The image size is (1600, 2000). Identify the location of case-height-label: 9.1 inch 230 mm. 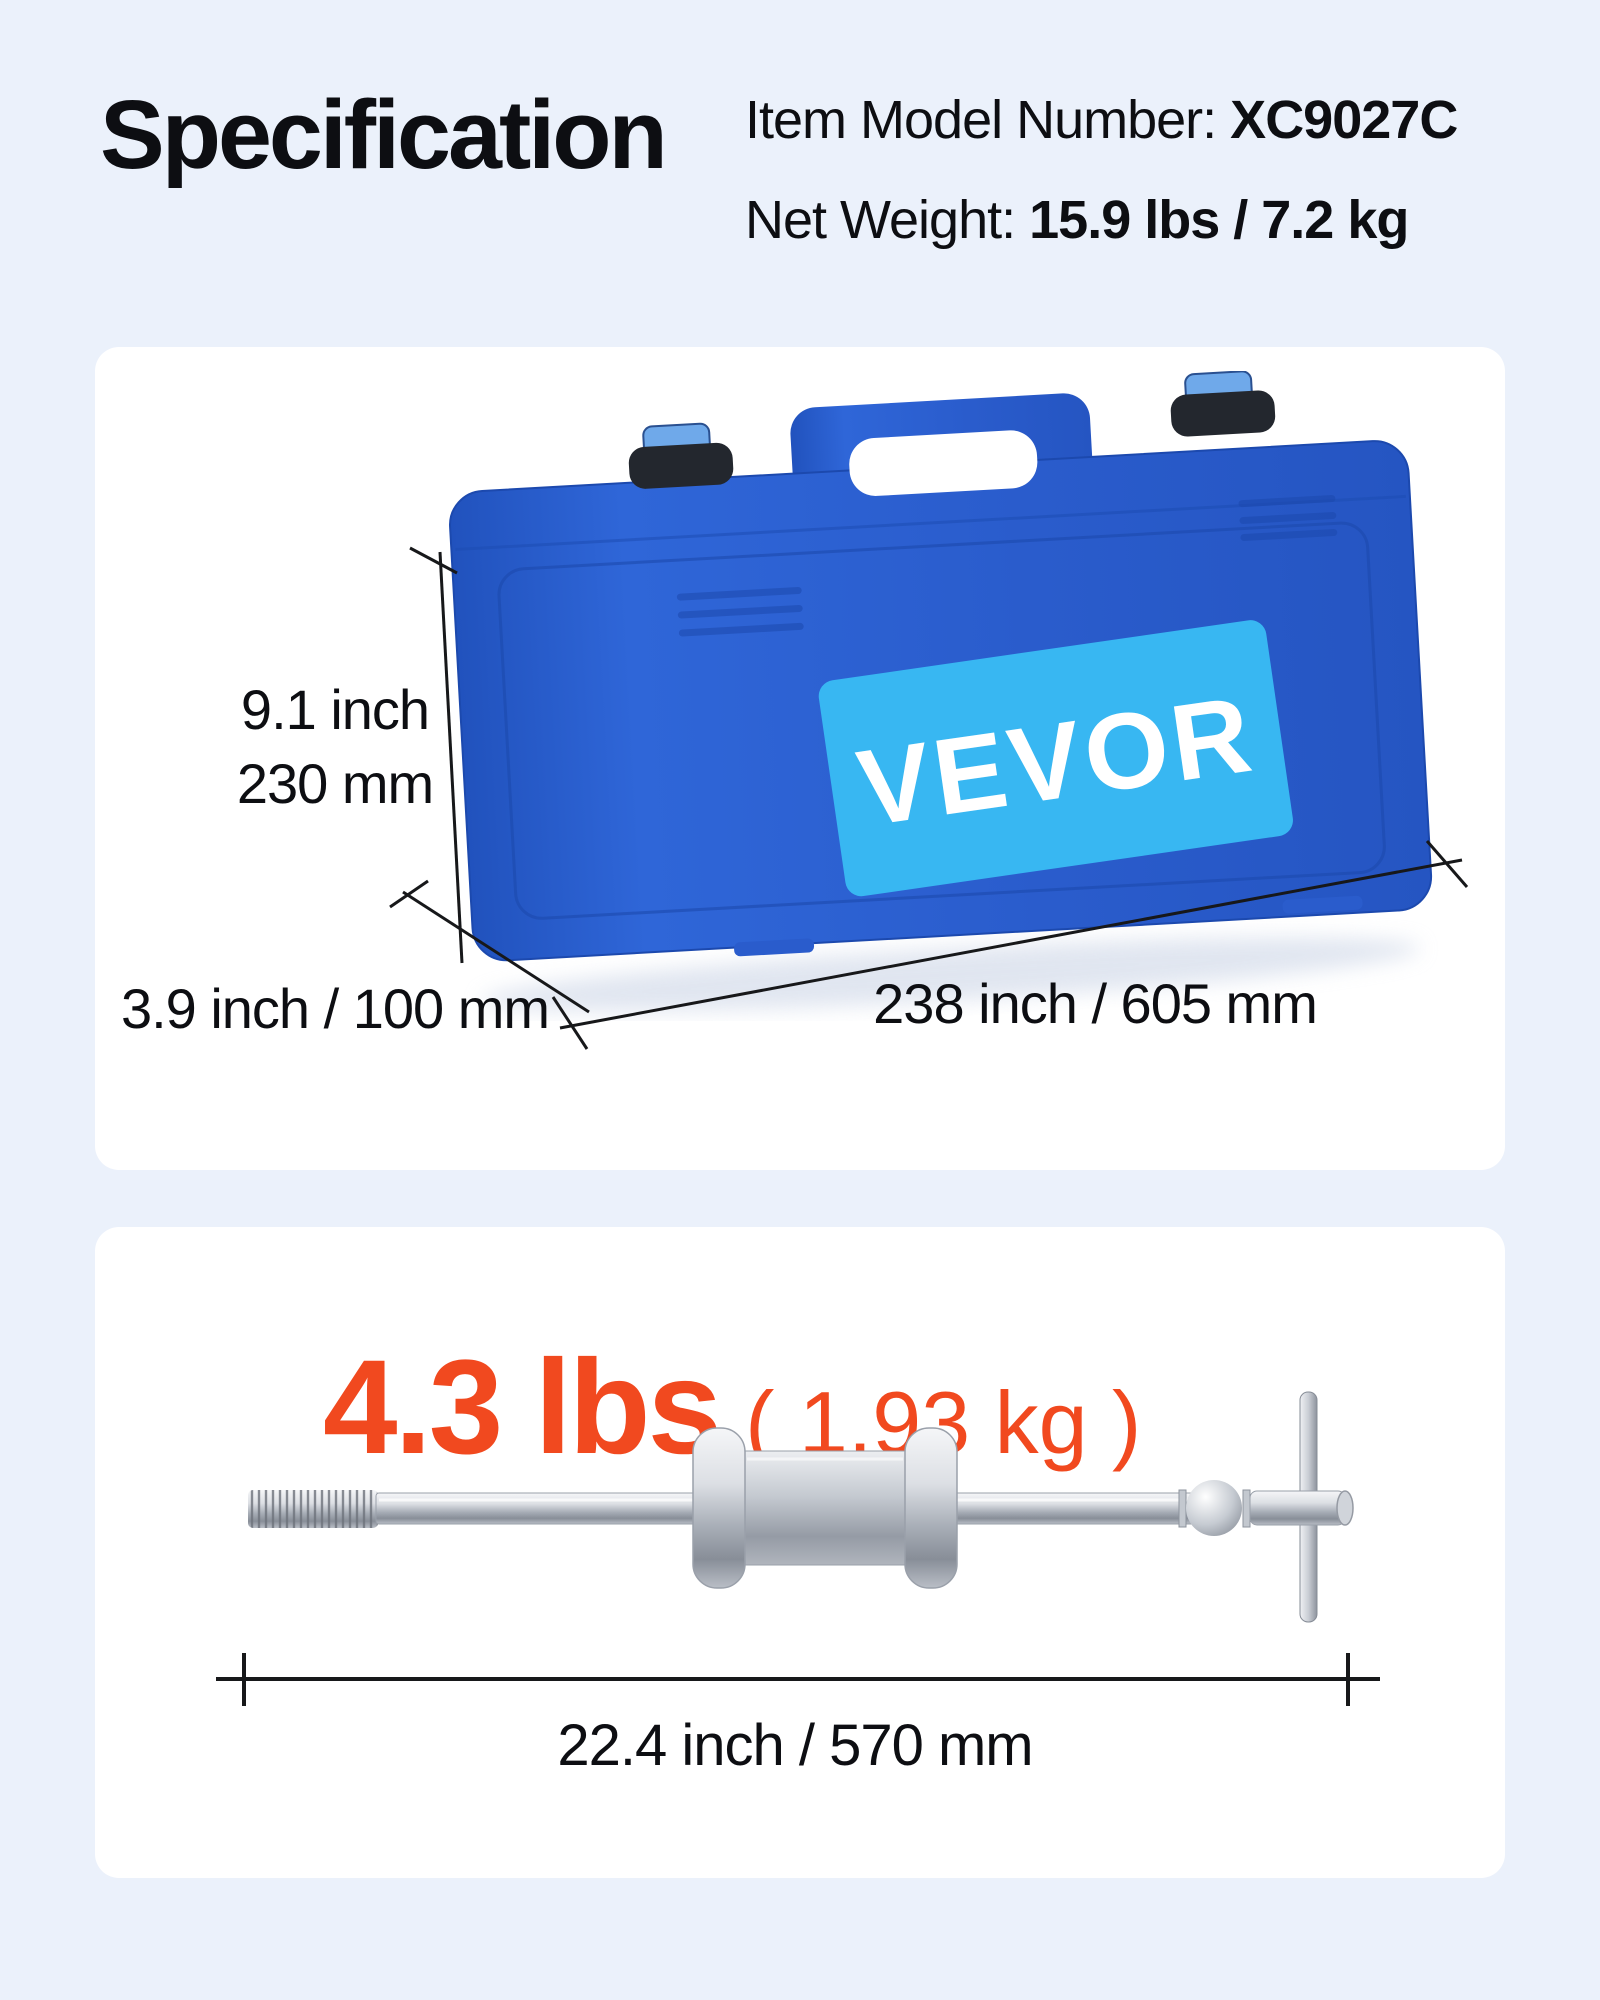
(335, 746).